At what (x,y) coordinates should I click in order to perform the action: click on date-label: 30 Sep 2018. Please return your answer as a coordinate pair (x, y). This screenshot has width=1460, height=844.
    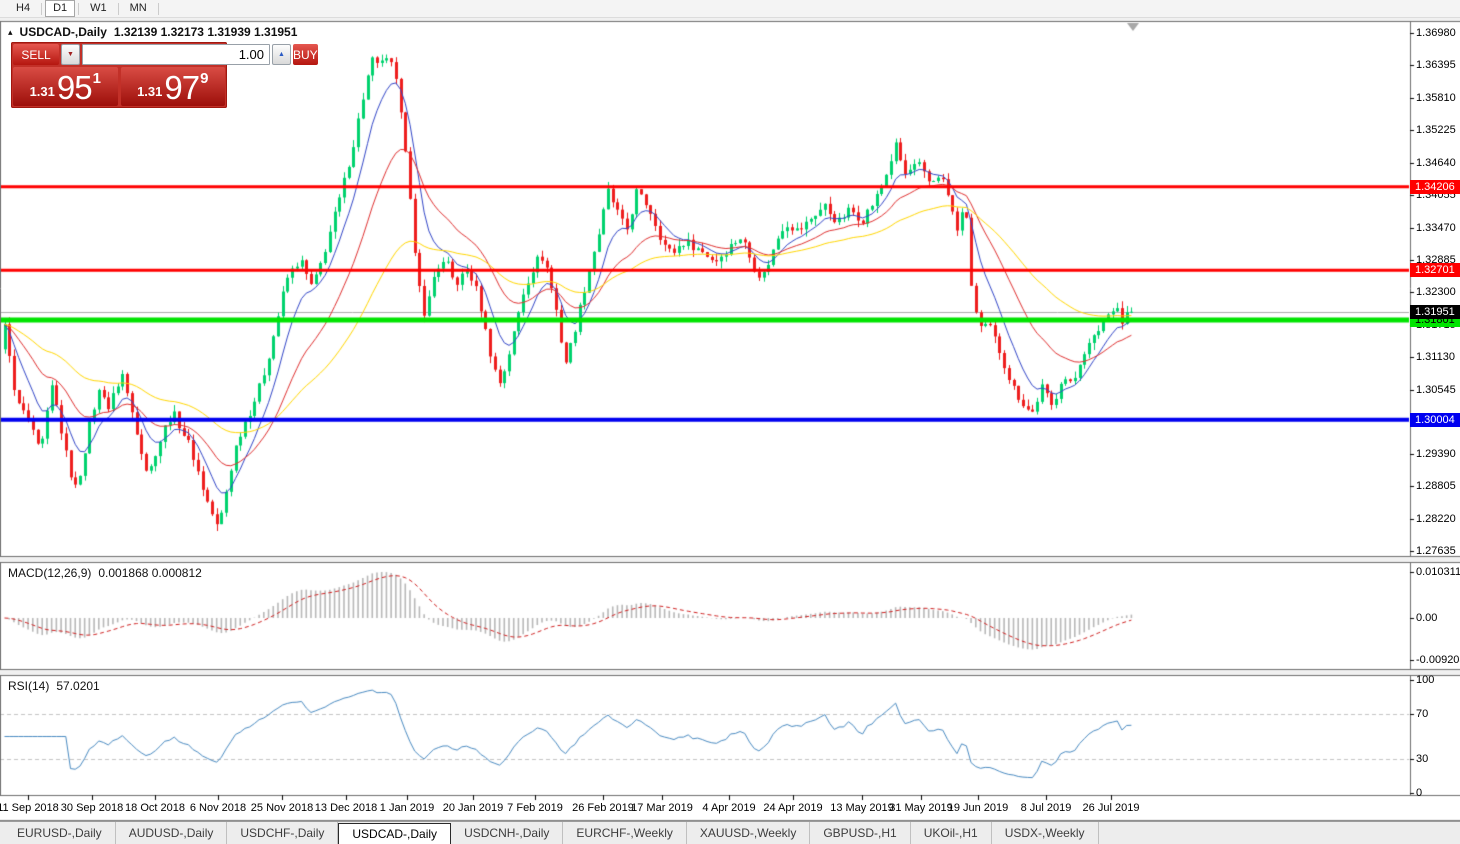
    Looking at the image, I should click on (92, 808).